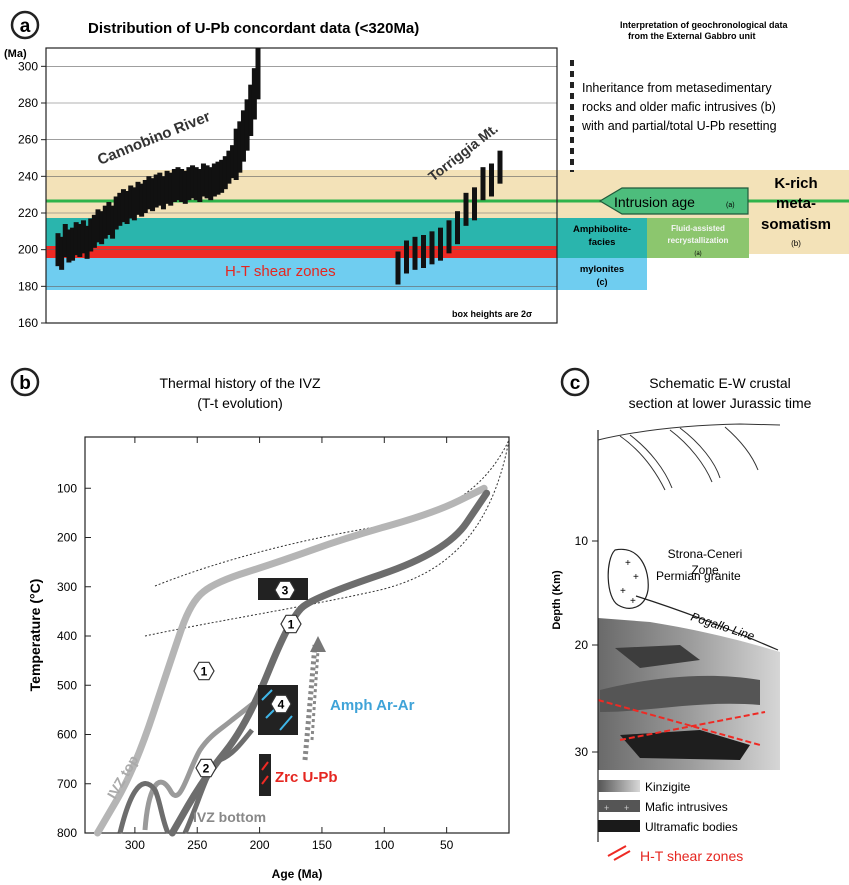 The width and height of the screenshot is (849, 885). What do you see at coordinates (685, 745) in the screenshot?
I see `ultramafic-body` at bounding box center [685, 745].